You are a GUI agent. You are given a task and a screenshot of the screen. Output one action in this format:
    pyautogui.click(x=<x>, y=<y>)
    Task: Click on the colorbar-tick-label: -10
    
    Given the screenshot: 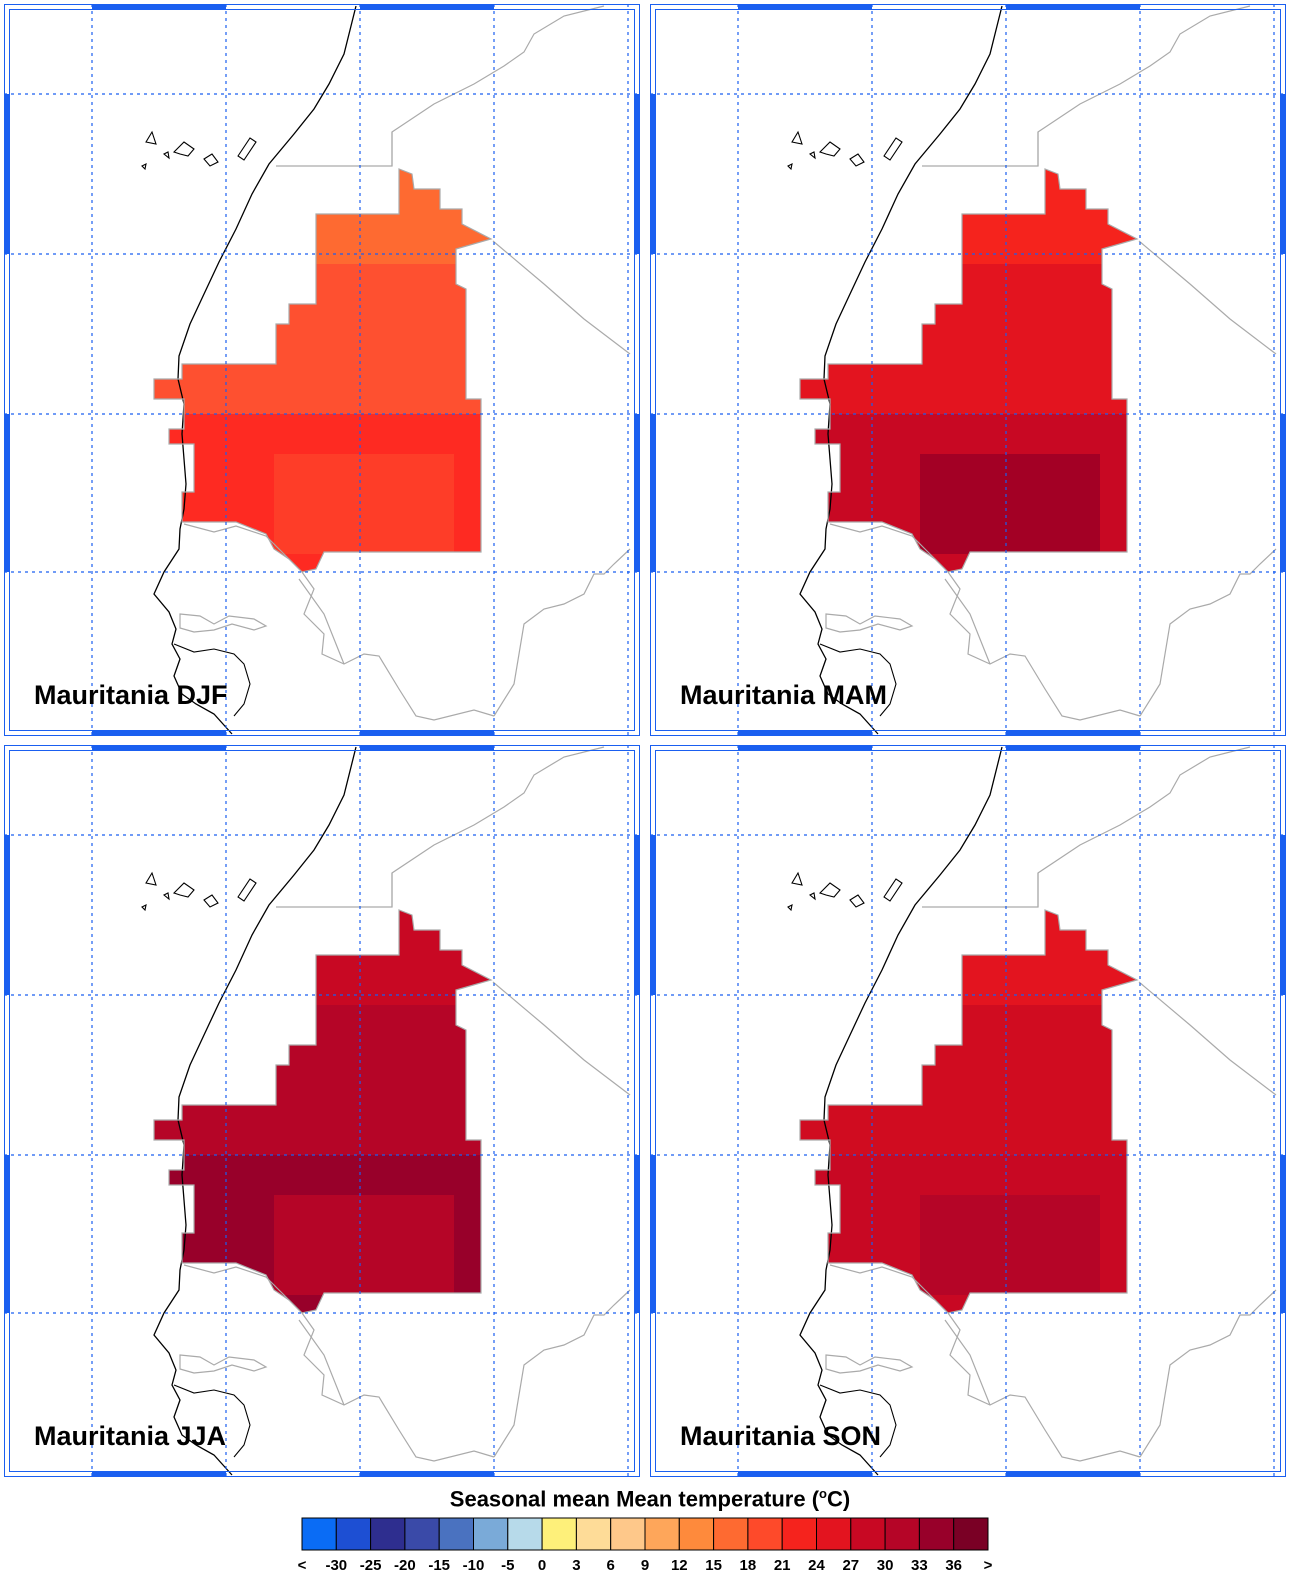 What is the action you would take?
    pyautogui.click(x=474, y=1565)
    